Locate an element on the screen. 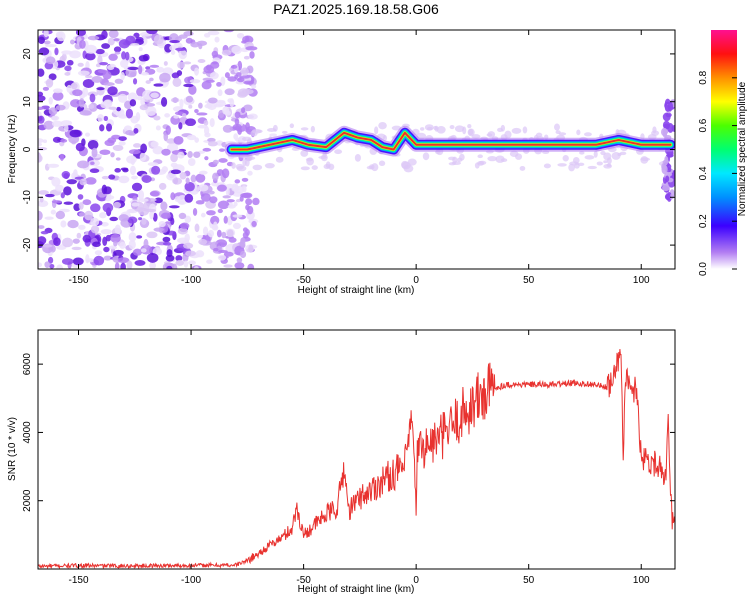  y-tick-label: 0 is located at coordinates (27, 149).